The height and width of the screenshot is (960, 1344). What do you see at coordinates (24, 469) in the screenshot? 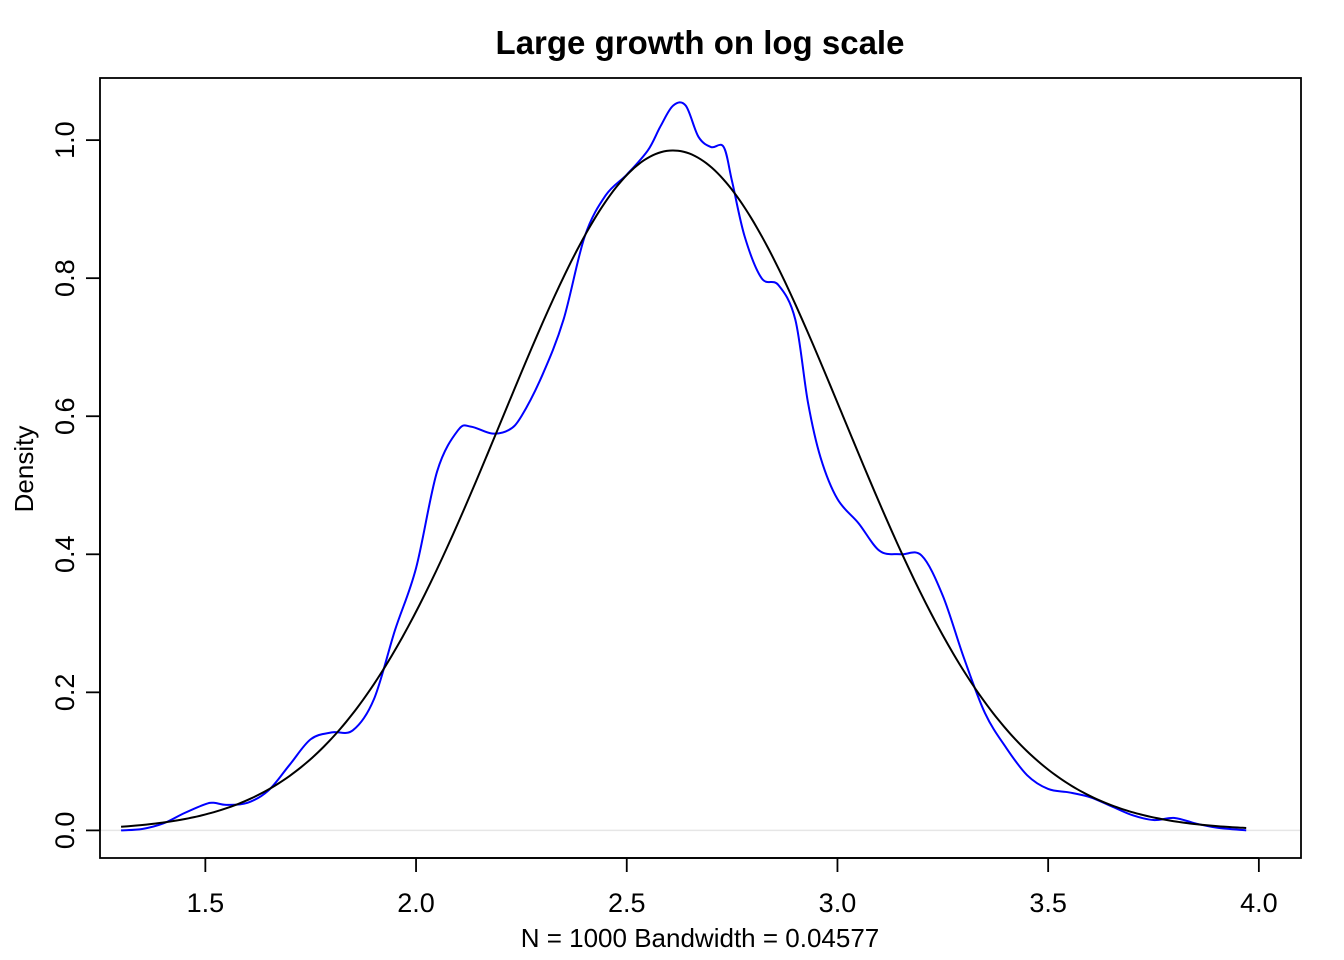
I see `y-axis-label: Density` at bounding box center [24, 469].